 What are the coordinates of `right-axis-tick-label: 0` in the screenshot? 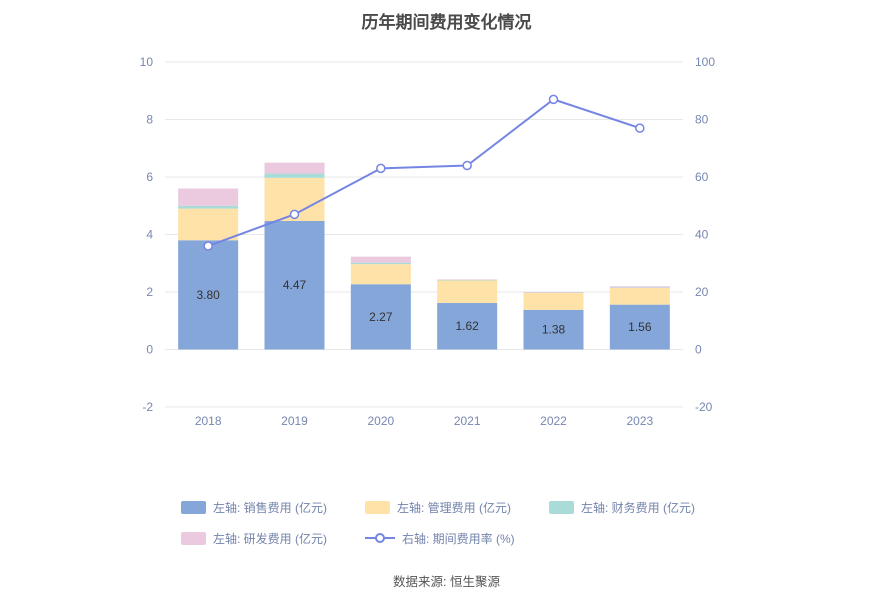 It's located at (698, 350).